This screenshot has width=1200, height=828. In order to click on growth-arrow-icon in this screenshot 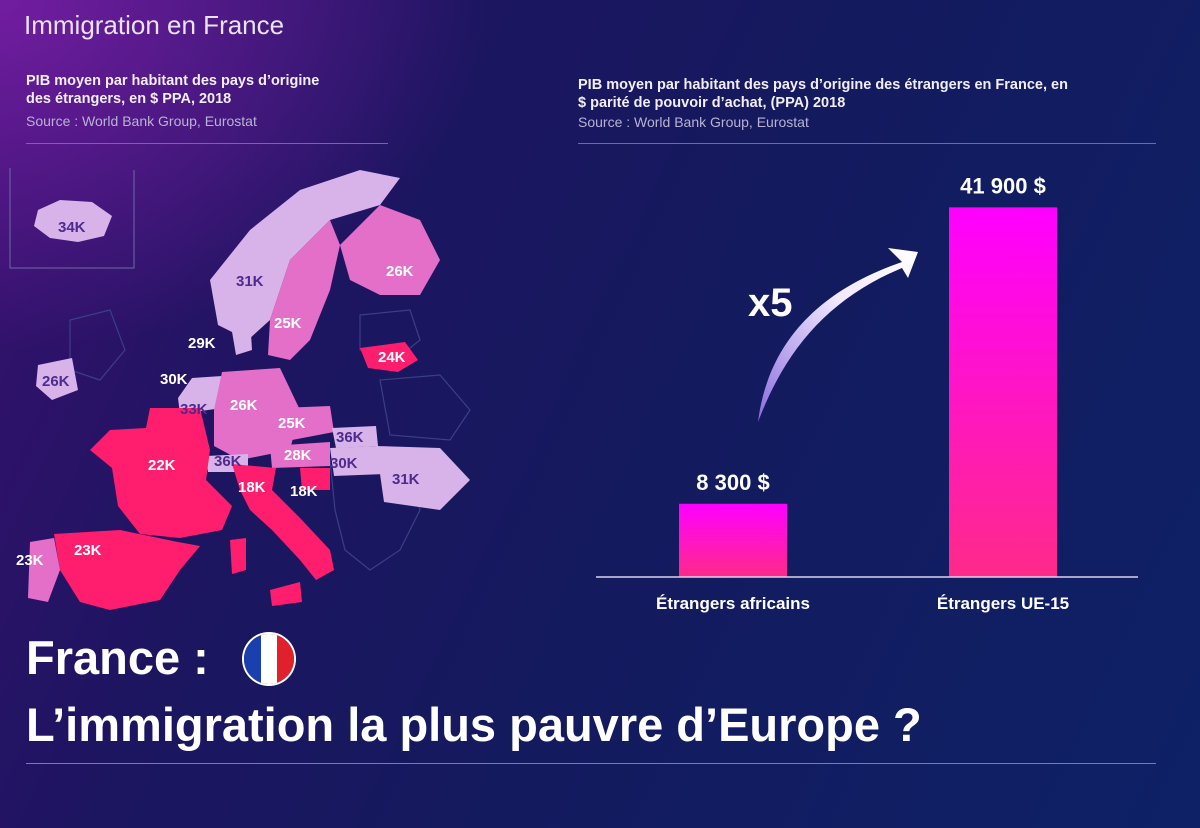, I will do `click(838, 335)`.